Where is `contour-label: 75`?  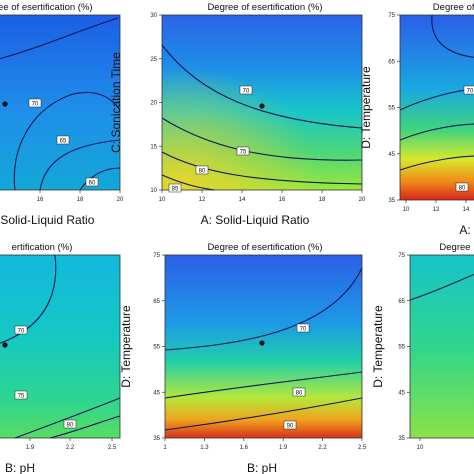
contour-label: 75 is located at coordinates (243, 153).